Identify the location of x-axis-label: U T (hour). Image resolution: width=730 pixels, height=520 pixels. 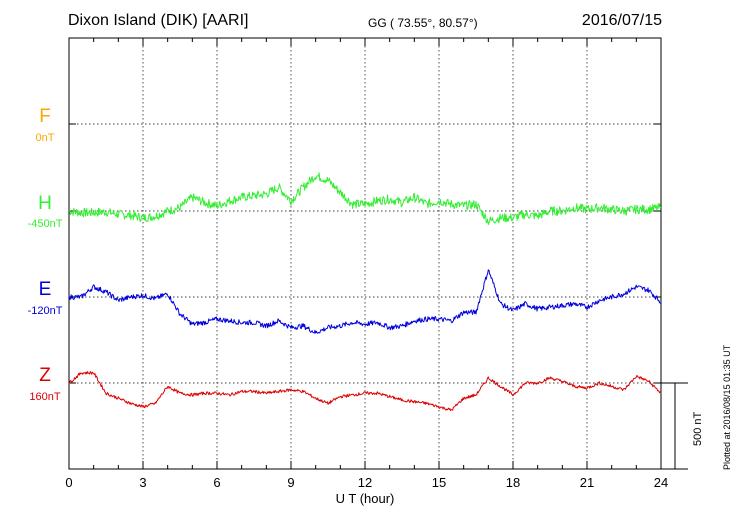
(365, 498).